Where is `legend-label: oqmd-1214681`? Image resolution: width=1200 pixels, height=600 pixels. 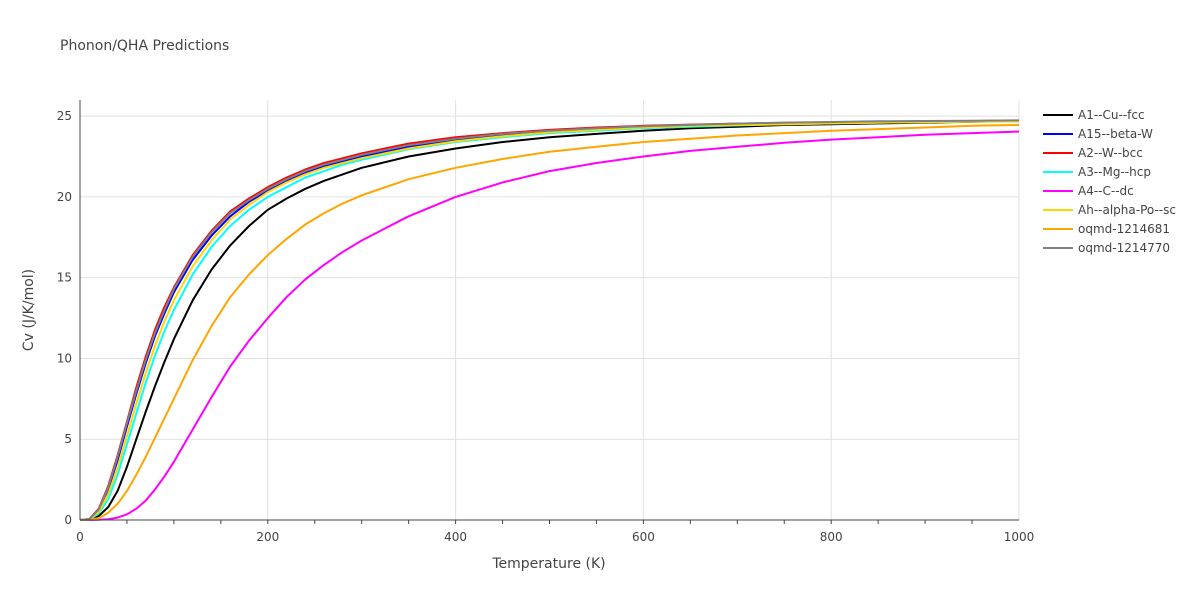 legend-label: oqmd-1214681 is located at coordinates (1124, 229).